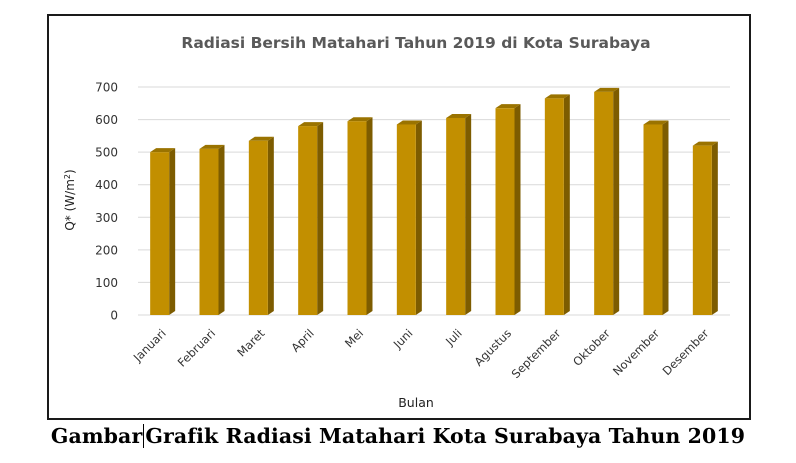  What do you see at coordinates (106, 153) in the screenshot?
I see `y-tick-label: 500` at bounding box center [106, 153].